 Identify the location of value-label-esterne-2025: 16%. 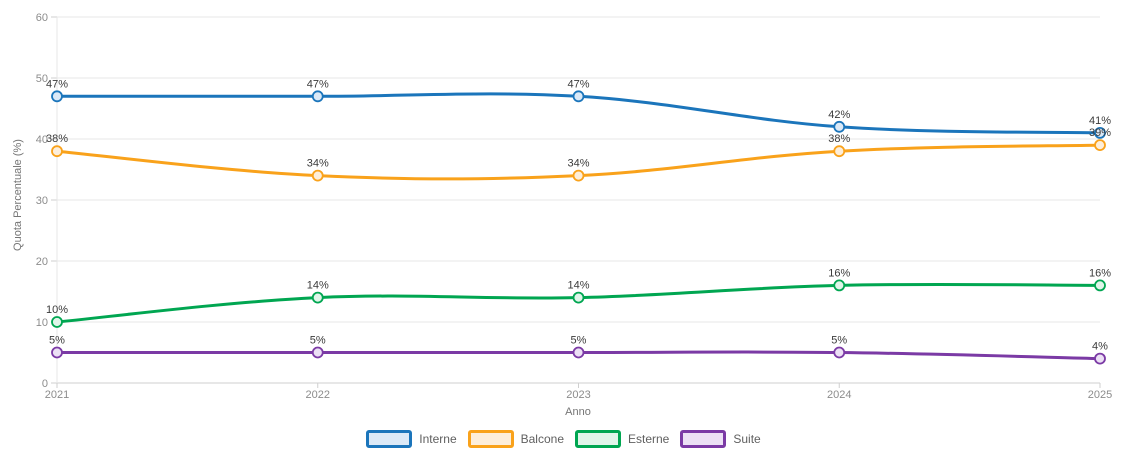
(1100, 273).